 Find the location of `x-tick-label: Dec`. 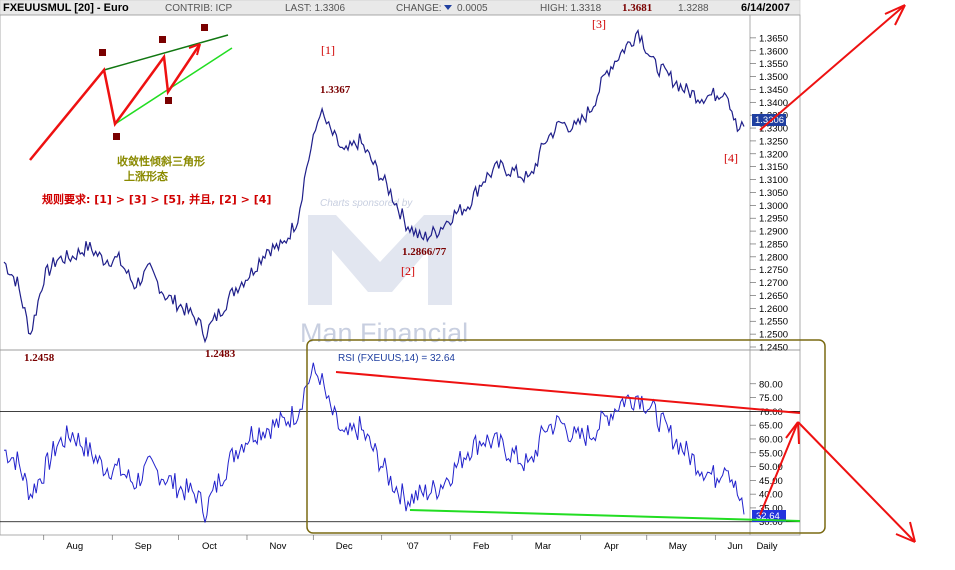

x-tick-label: Dec is located at coordinates (344, 546).